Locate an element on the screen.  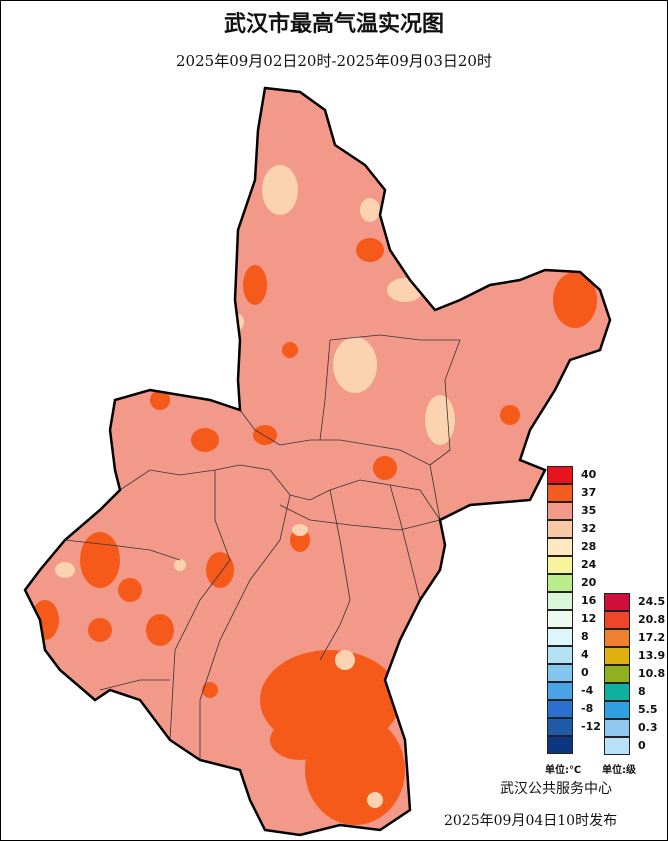
legend-label: 24.5 is located at coordinates (652, 601).